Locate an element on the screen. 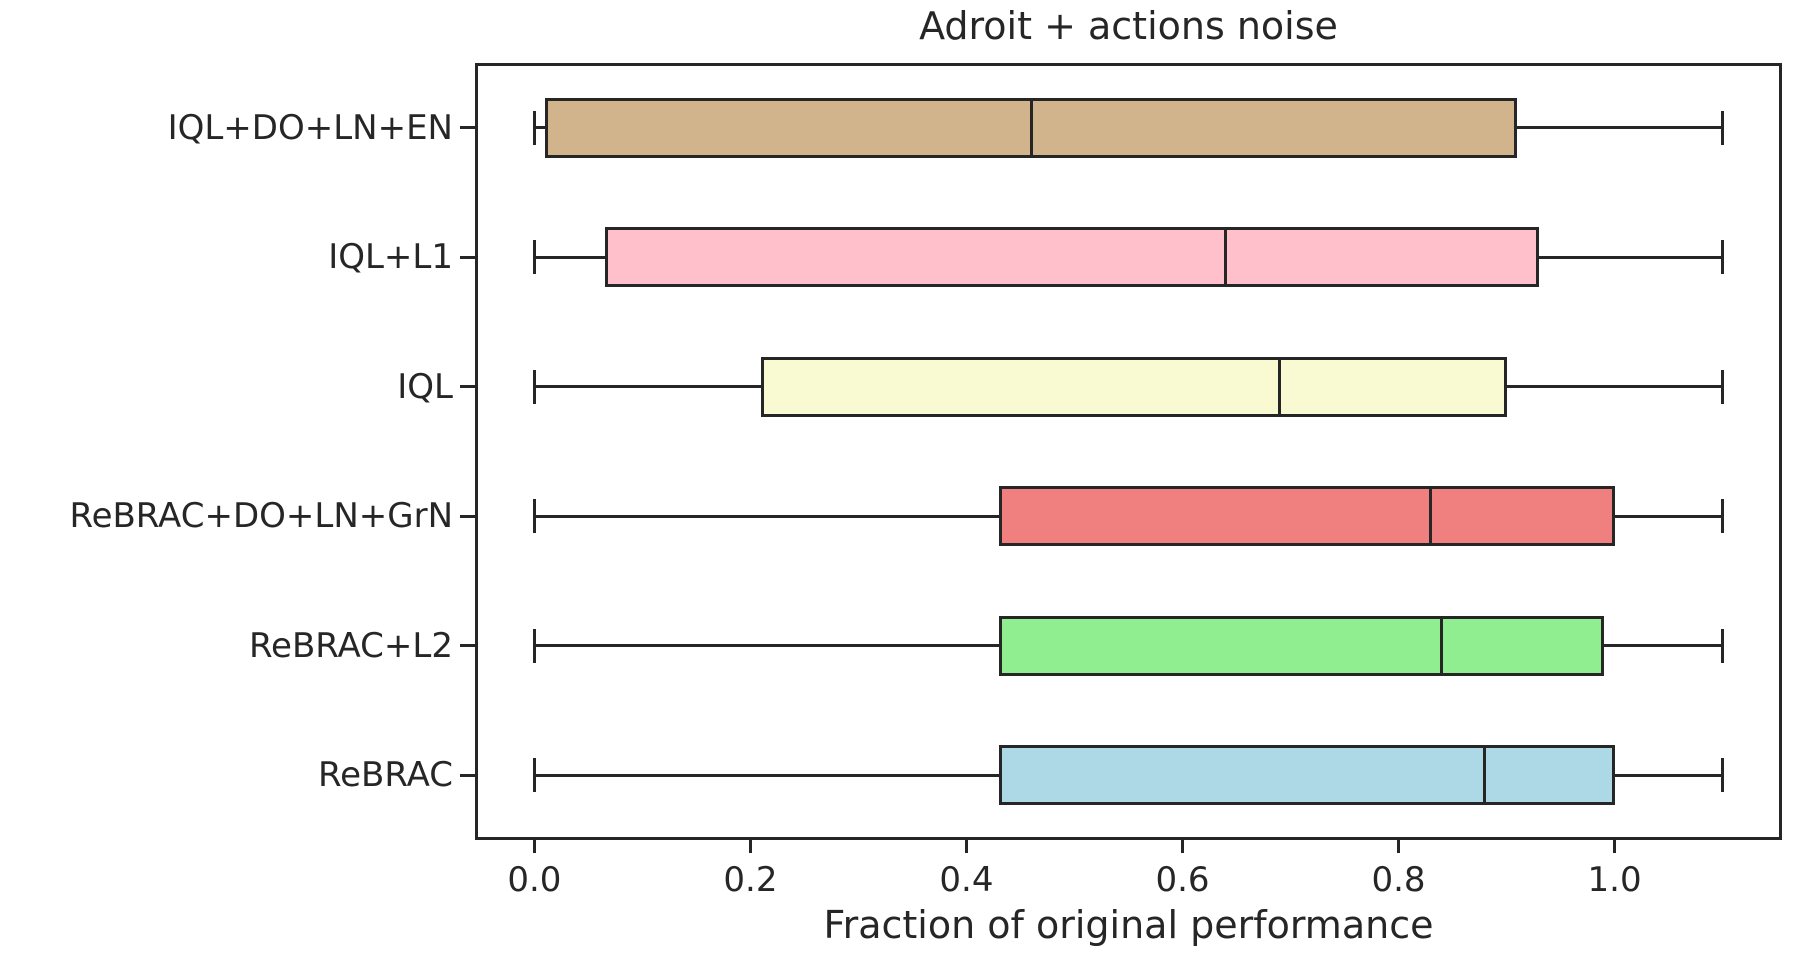 This screenshot has width=1799, height=970. x-tick-label: 0.0 is located at coordinates (534, 880).